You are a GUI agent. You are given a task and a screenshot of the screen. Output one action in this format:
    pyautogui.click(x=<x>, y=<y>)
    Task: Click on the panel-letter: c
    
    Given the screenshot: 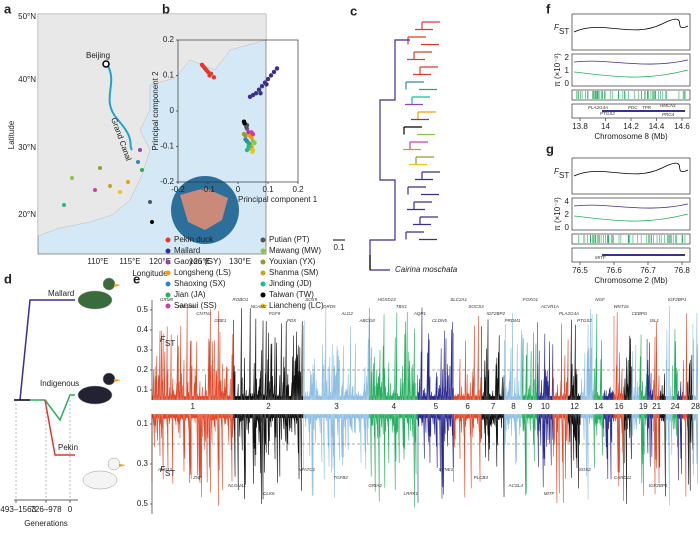 What is the action you would take?
    pyautogui.click(x=353, y=10)
    